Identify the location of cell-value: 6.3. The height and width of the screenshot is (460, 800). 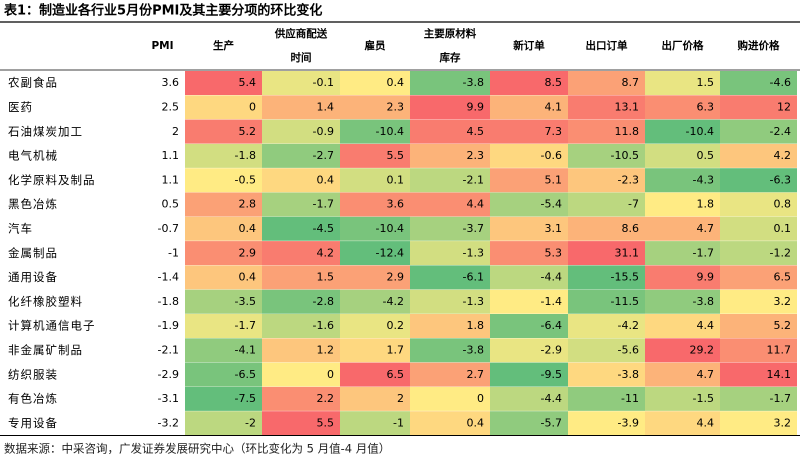
(706, 106).